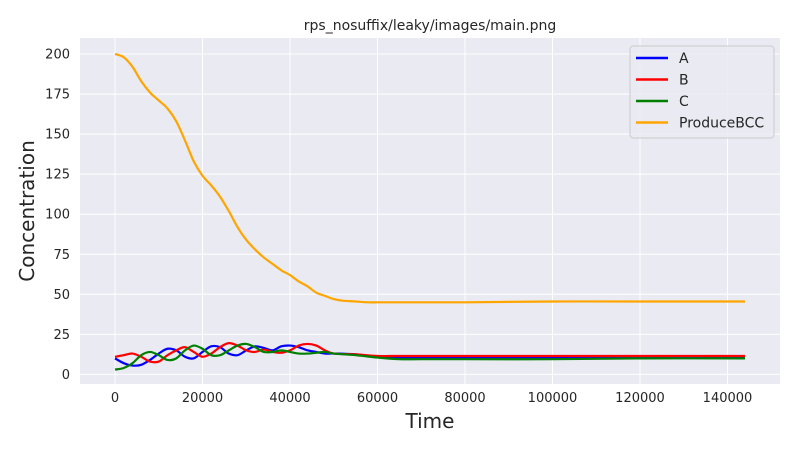 The width and height of the screenshot is (800, 450). Describe the element at coordinates (431, 398) in the screenshot. I see `x-tick-labels: 0 20000 40000 60000 80000 100000 120000 140000` at that location.